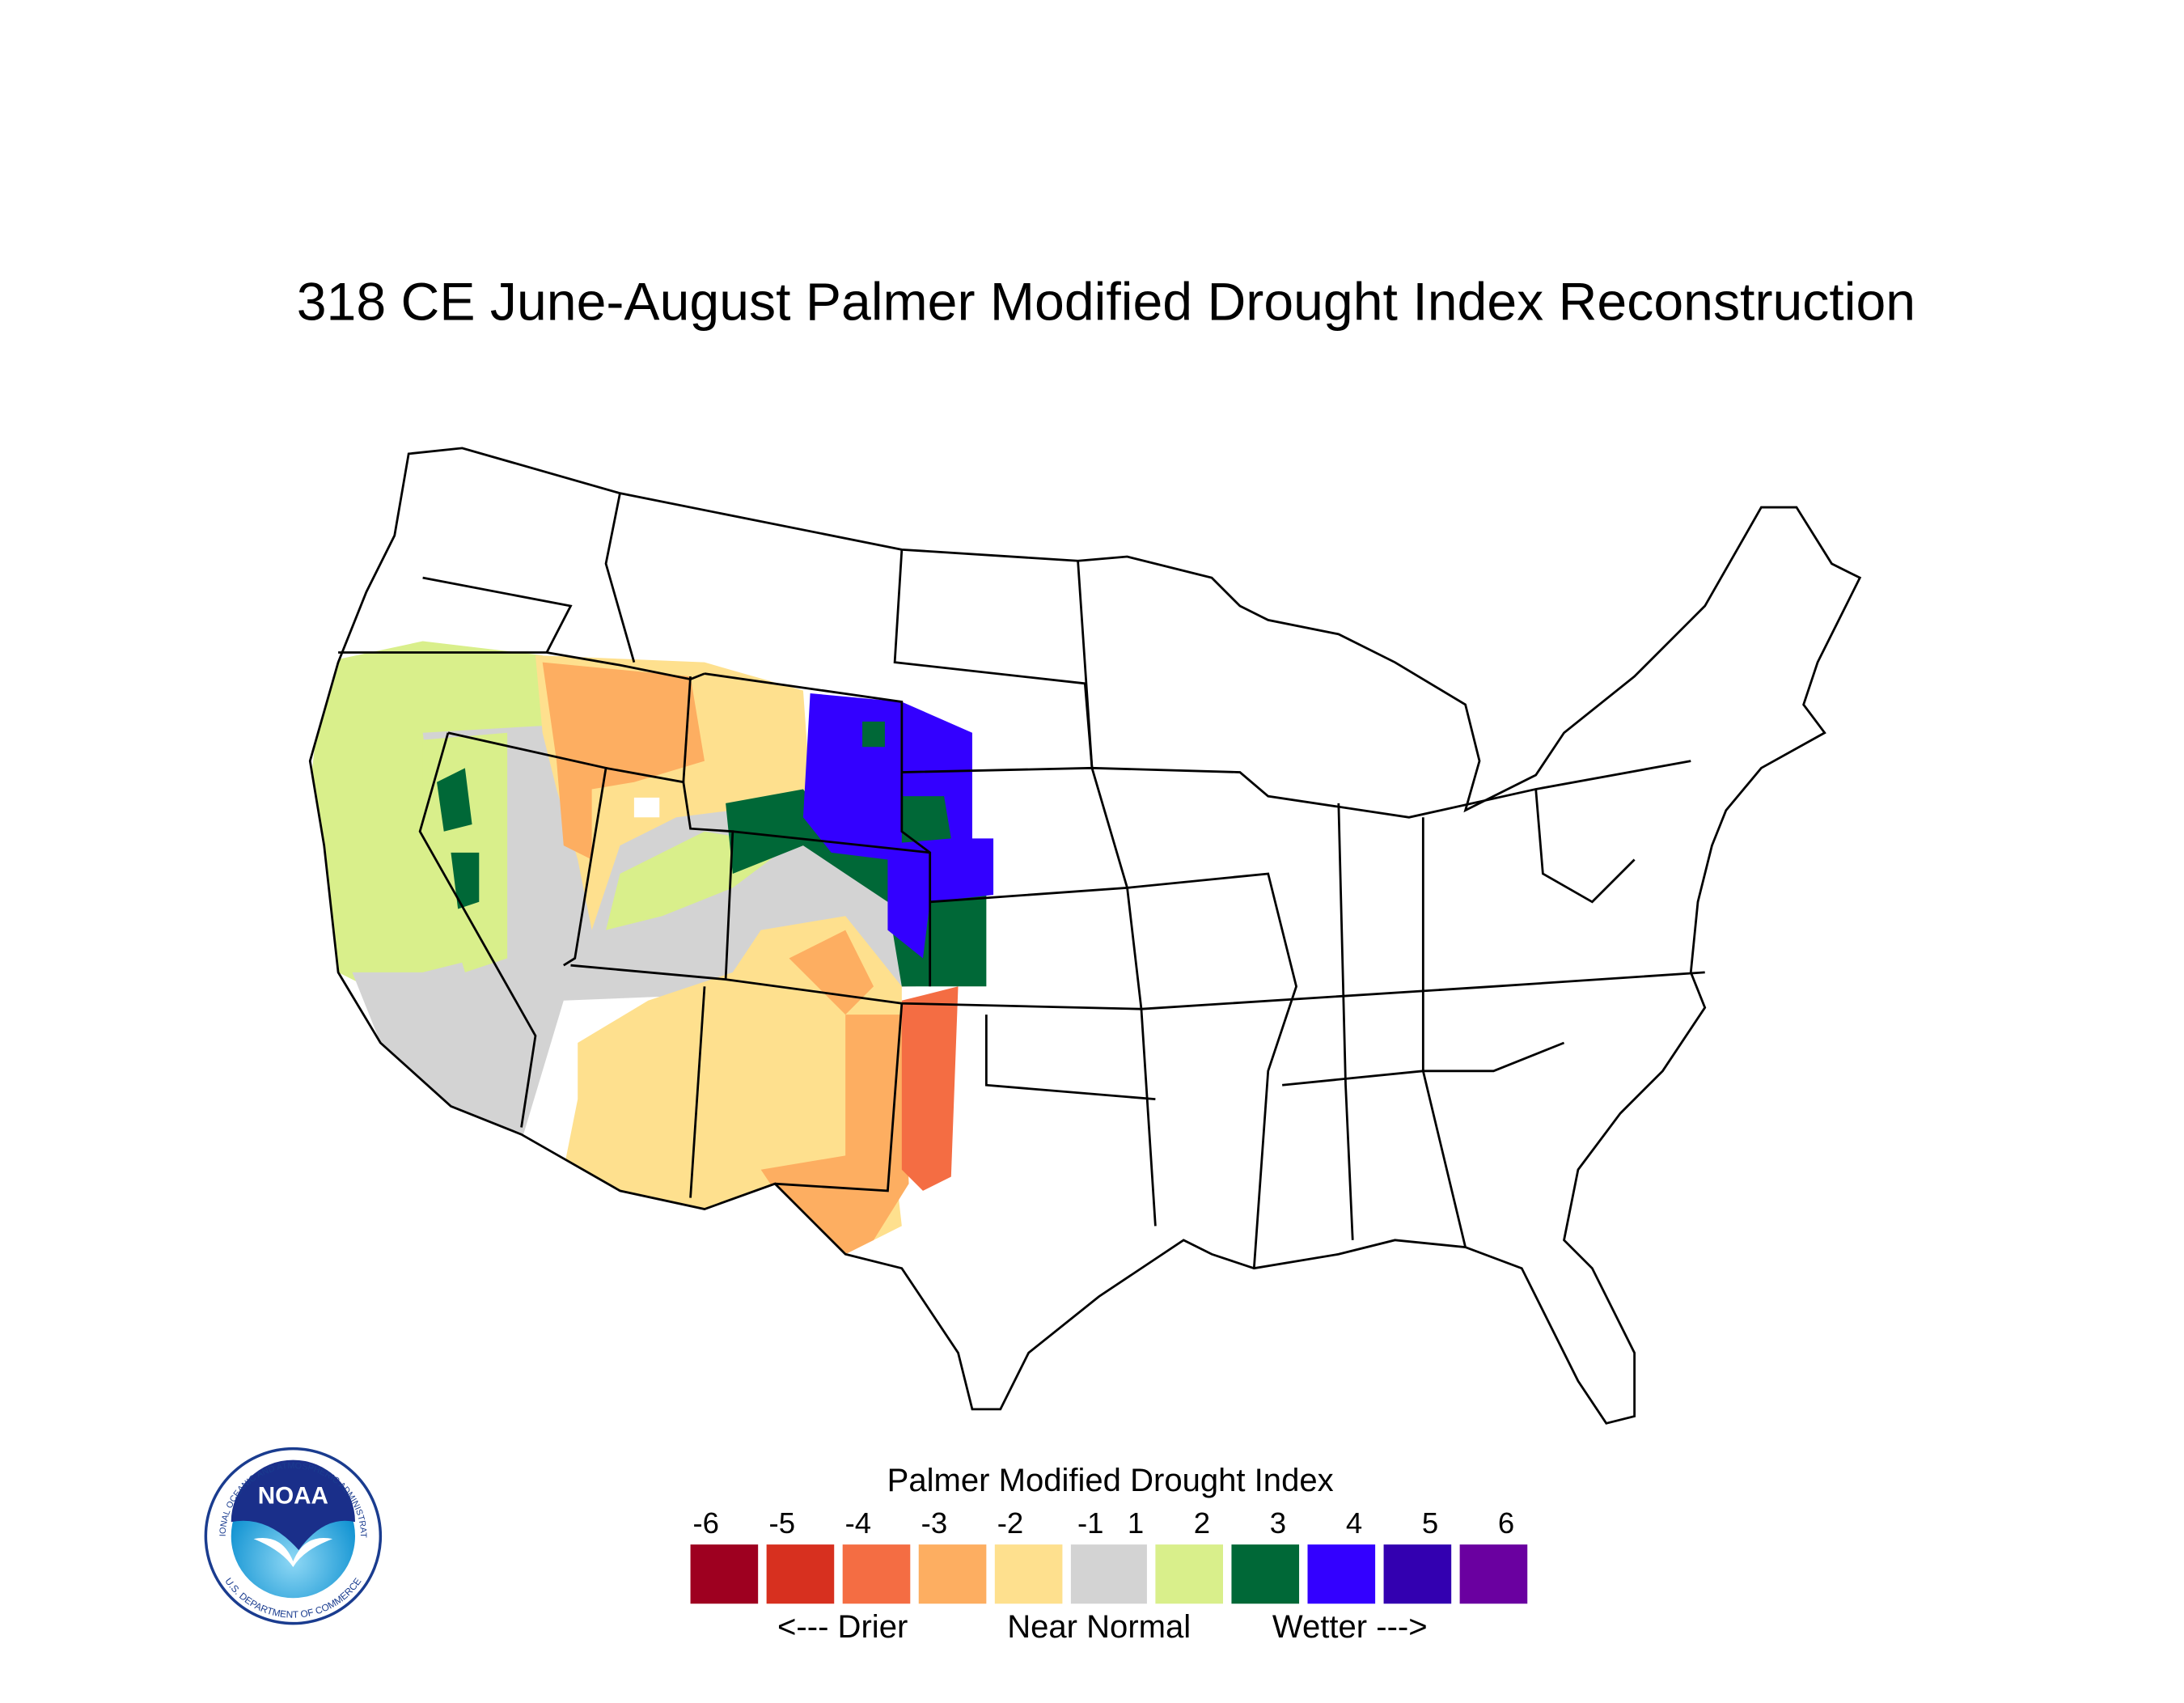  What do you see at coordinates (1136, 1523) in the screenshot?
I see `legend-tick-label: 1` at bounding box center [1136, 1523].